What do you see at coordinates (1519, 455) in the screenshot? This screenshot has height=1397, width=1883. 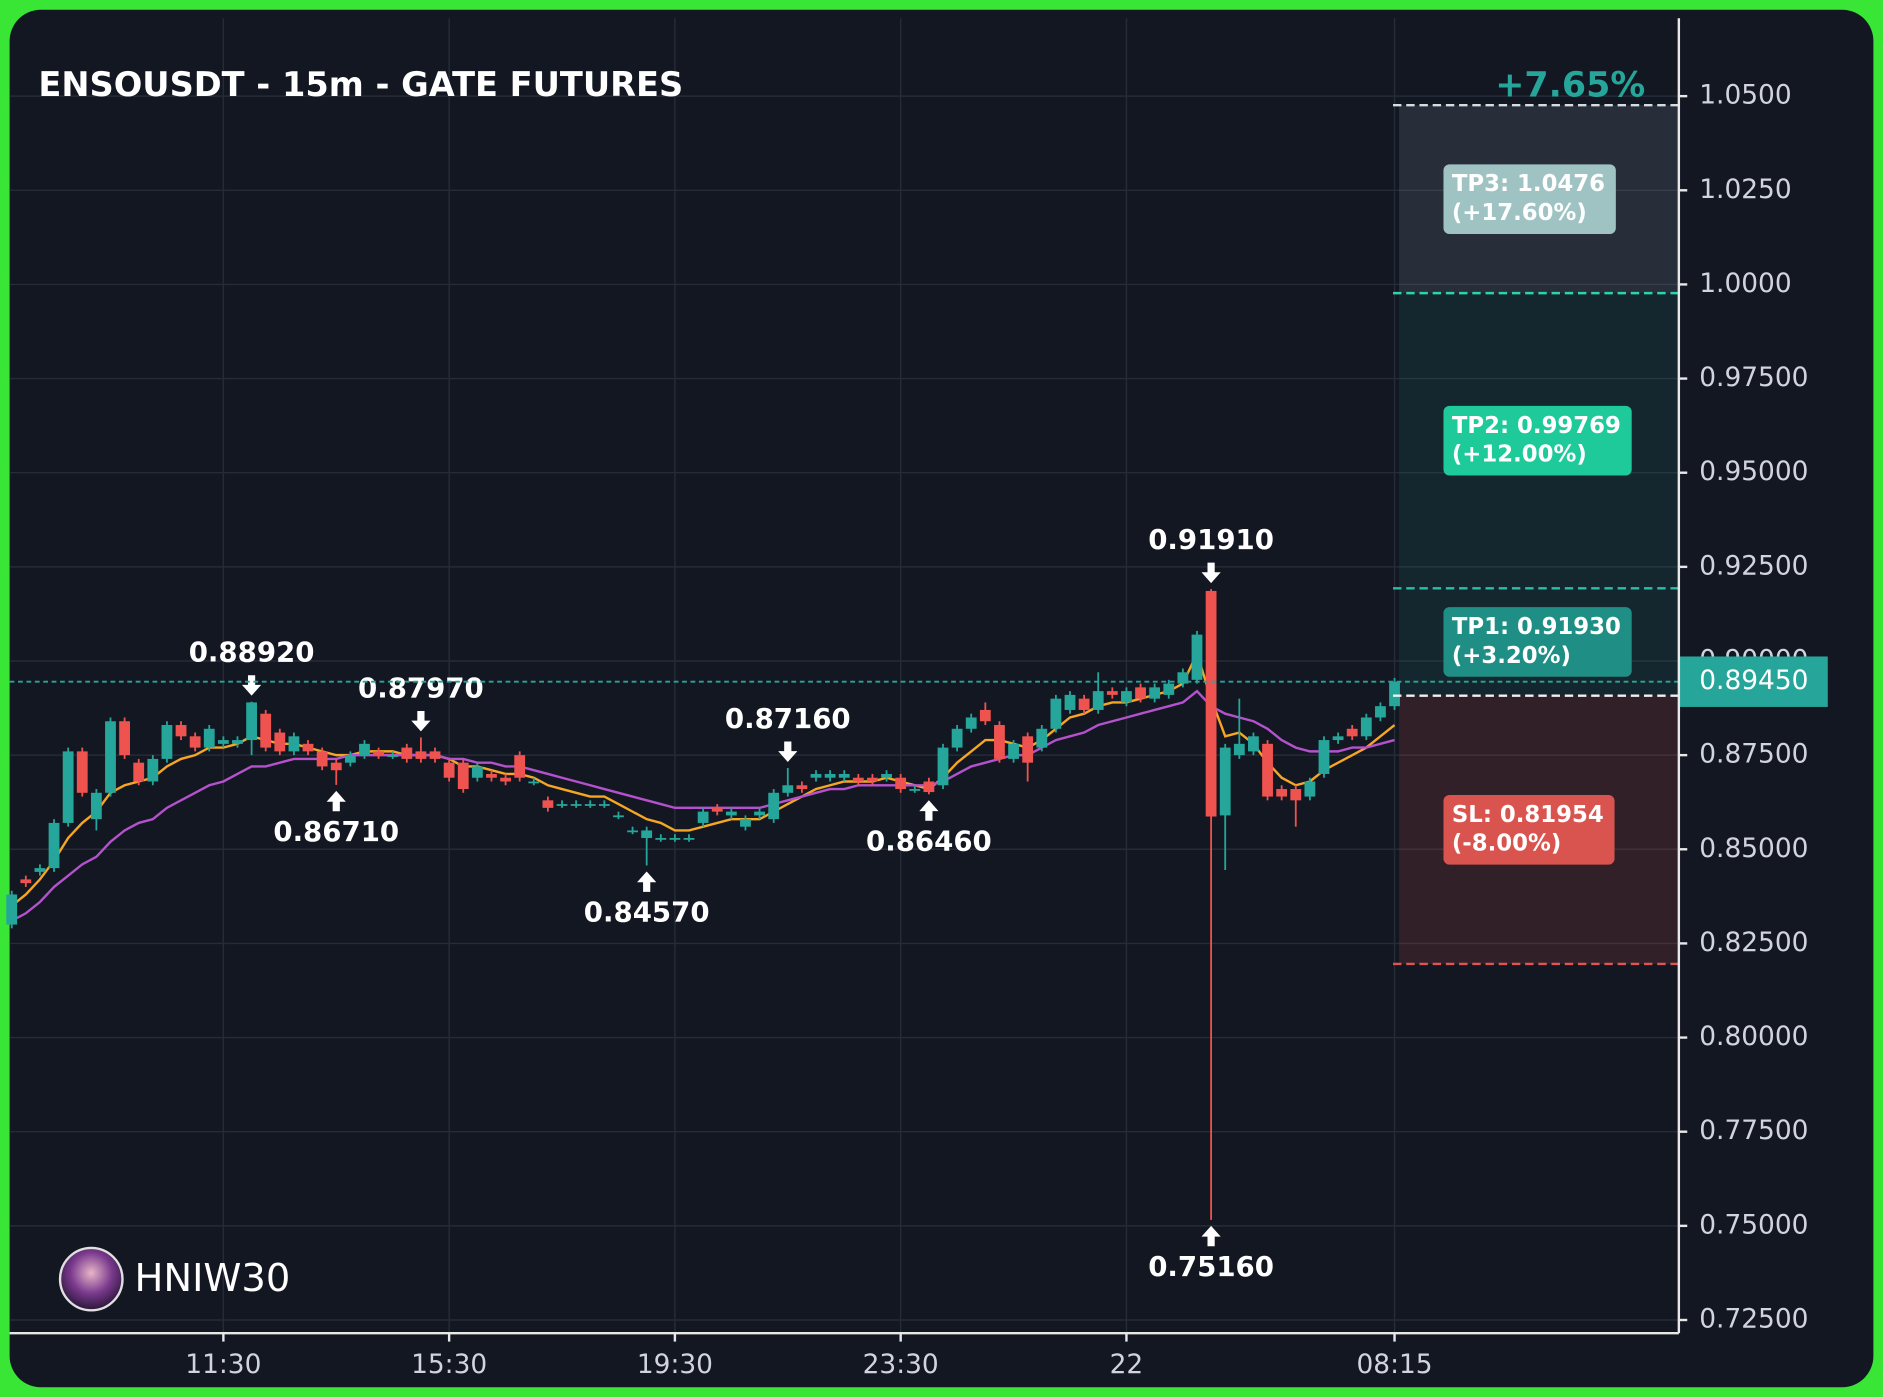 I see `level-note: (+12.00%)` at bounding box center [1519, 455].